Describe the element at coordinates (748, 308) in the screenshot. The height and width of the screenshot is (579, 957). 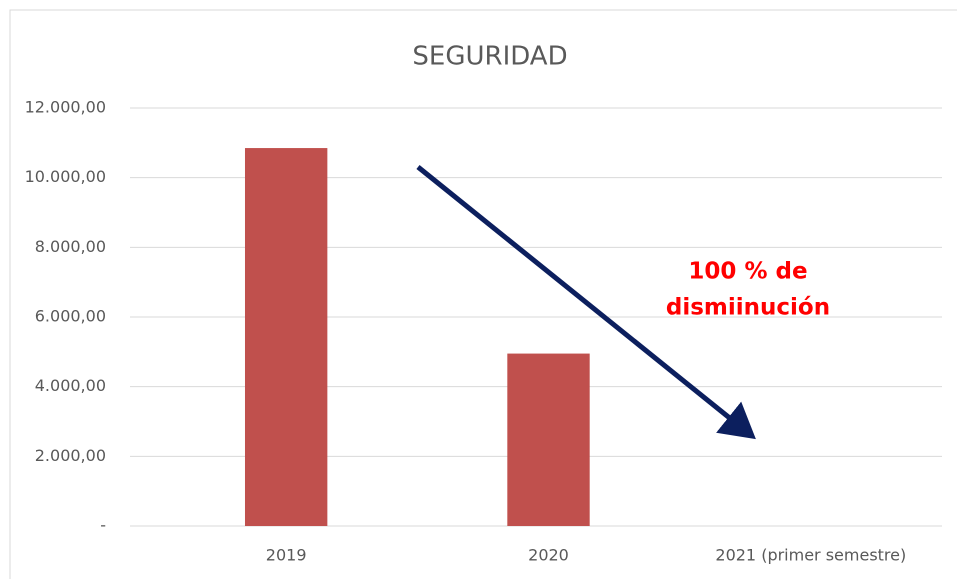
I see `annotation: dismiinución` at that location.